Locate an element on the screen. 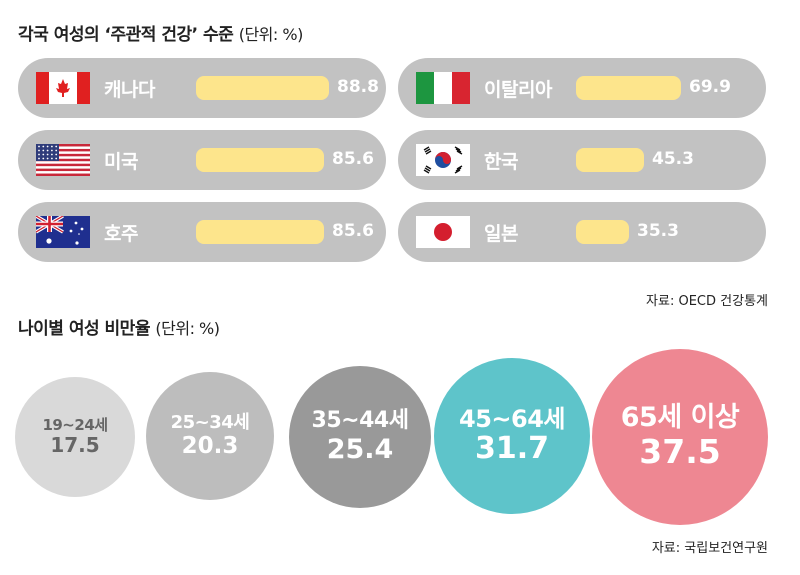 This screenshot has width=800, height=575. country-row: 호주 85.6 is located at coordinates (202, 232).